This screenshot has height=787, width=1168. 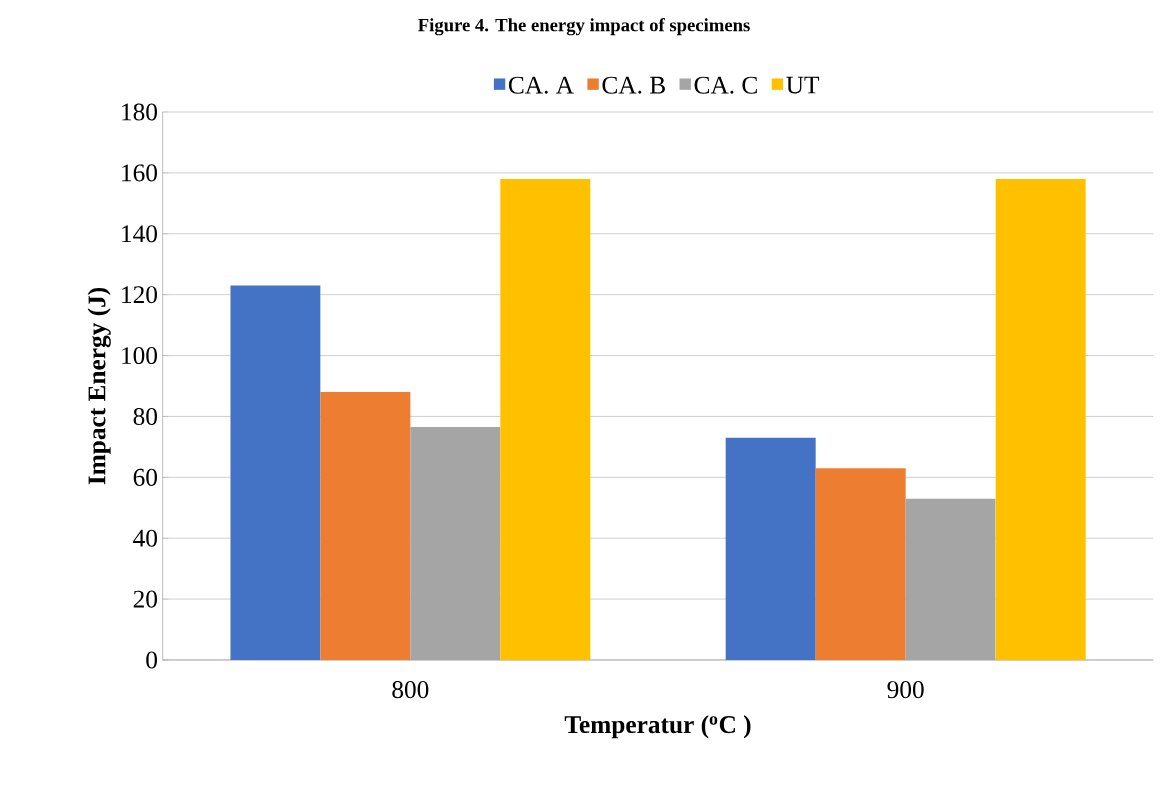 I want to click on y-tick-label: 140, so click(x=139, y=234).